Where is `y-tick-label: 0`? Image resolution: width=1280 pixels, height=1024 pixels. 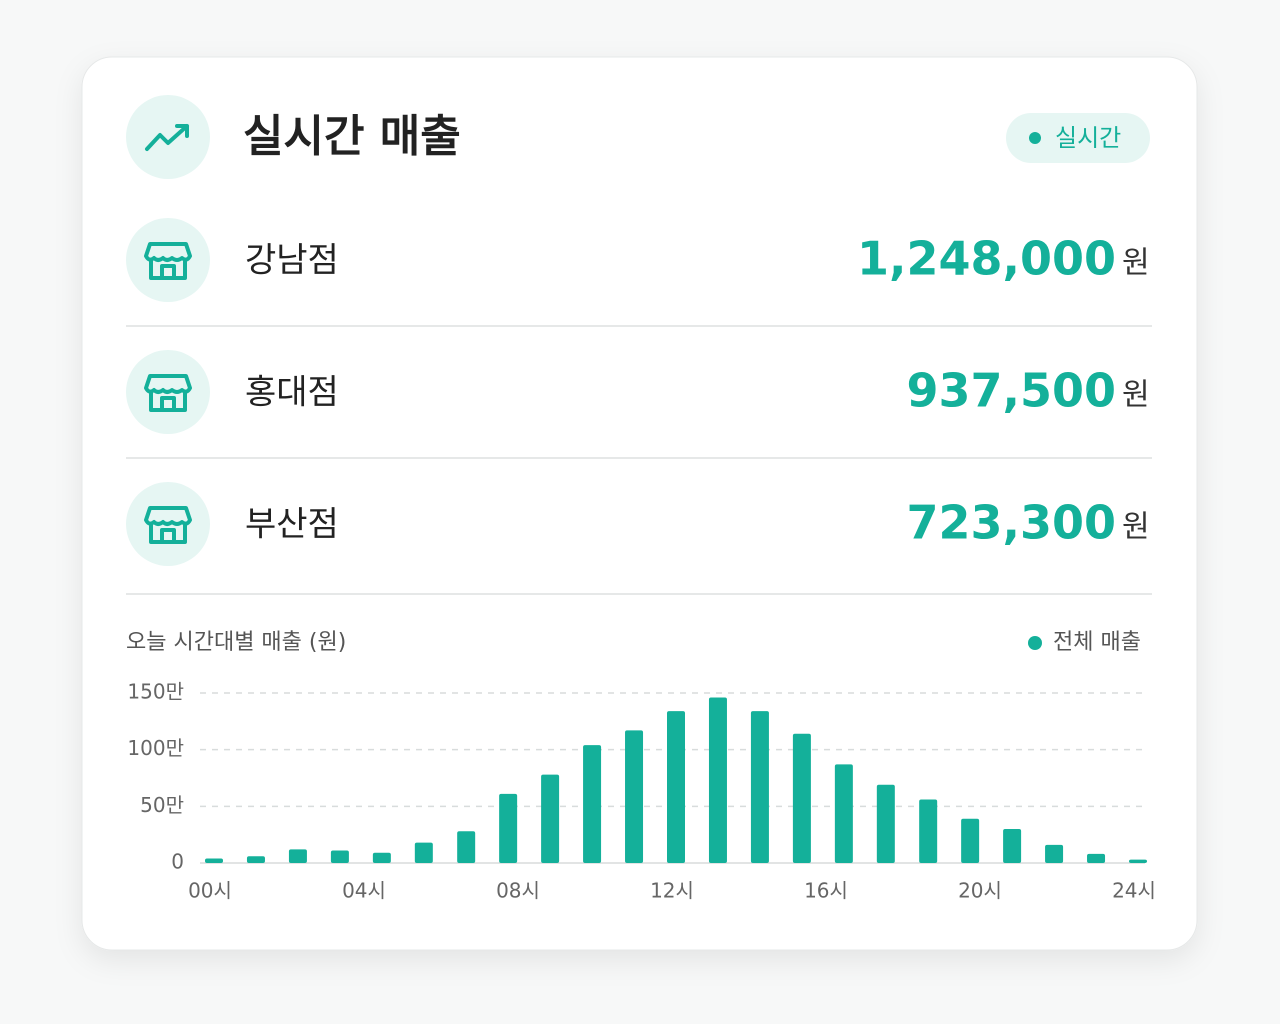
y-tick-label: 0 is located at coordinates (177, 862).